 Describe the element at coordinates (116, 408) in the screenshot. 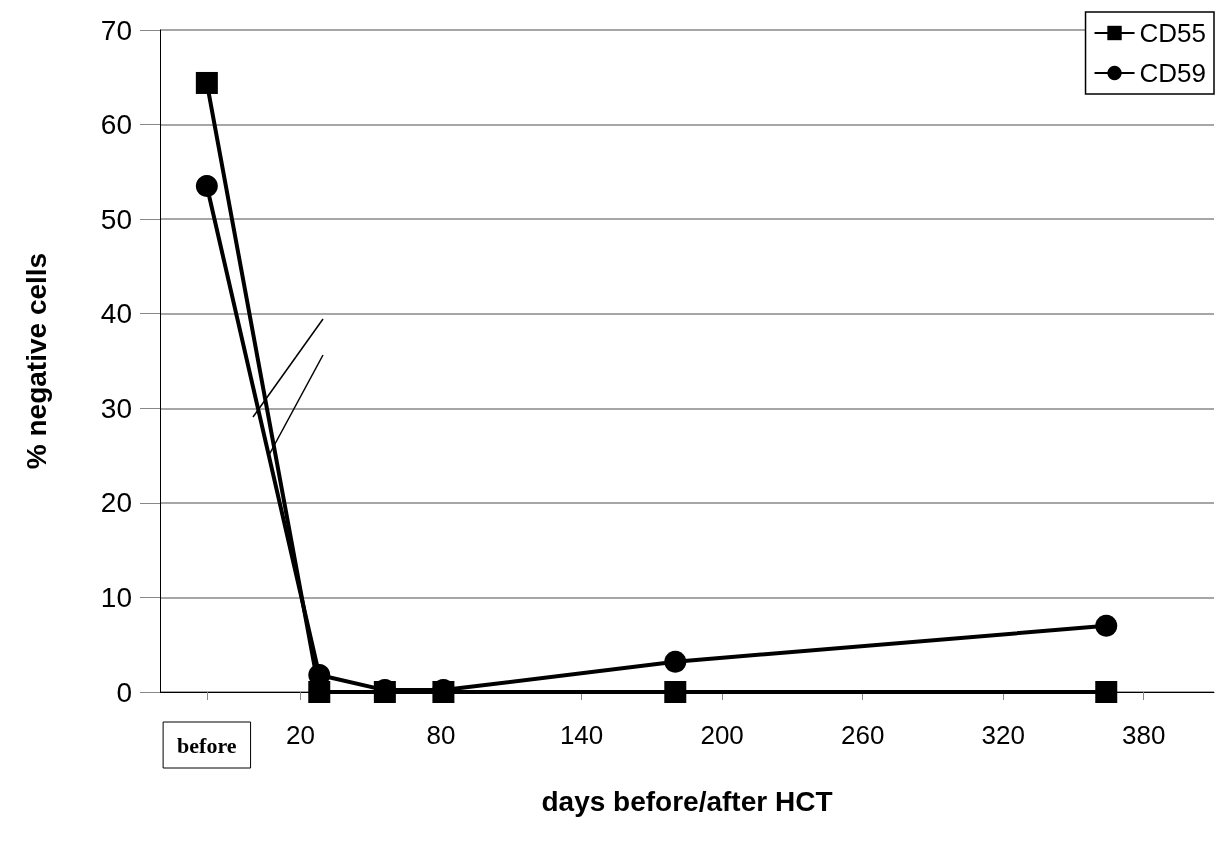

I see `y-tick-label: 30` at that location.